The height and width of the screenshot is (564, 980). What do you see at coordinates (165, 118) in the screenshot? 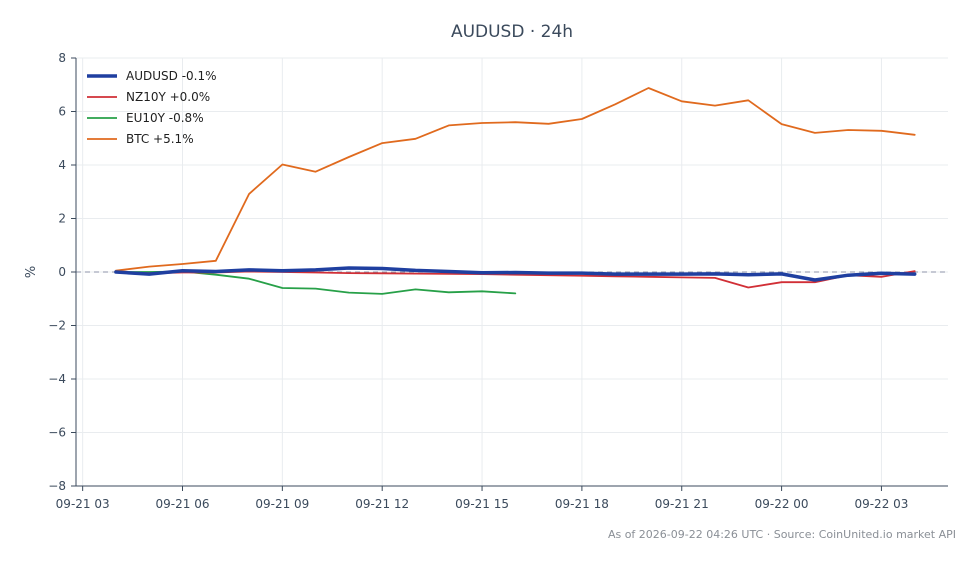
I see `legend-label: EU10Y -0.8%` at bounding box center [165, 118].